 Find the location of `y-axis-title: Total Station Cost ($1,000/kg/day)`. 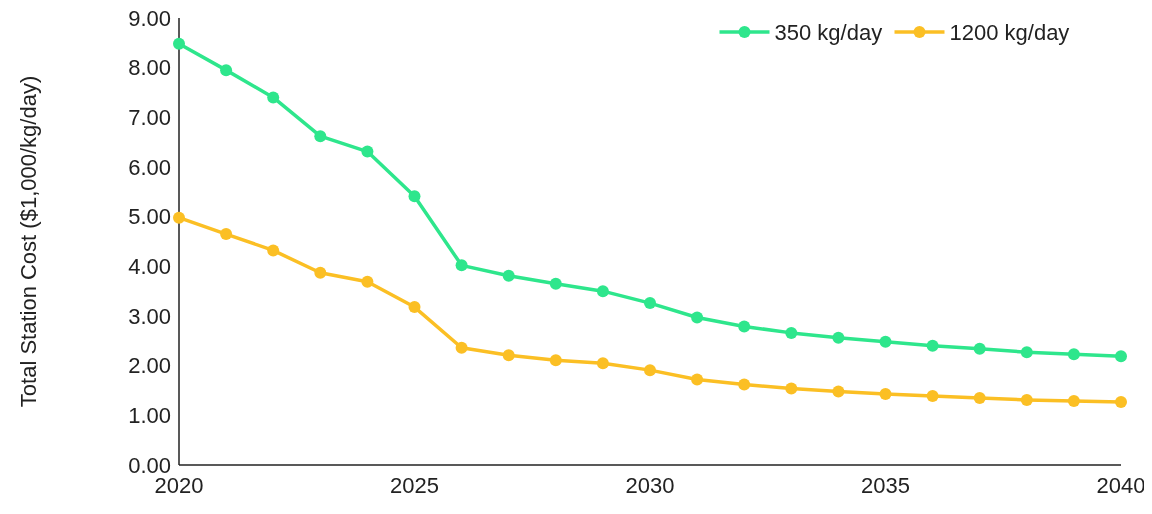

y-axis-title: Total Station Cost ($1,000/kg/day) is located at coordinates (28, 241).